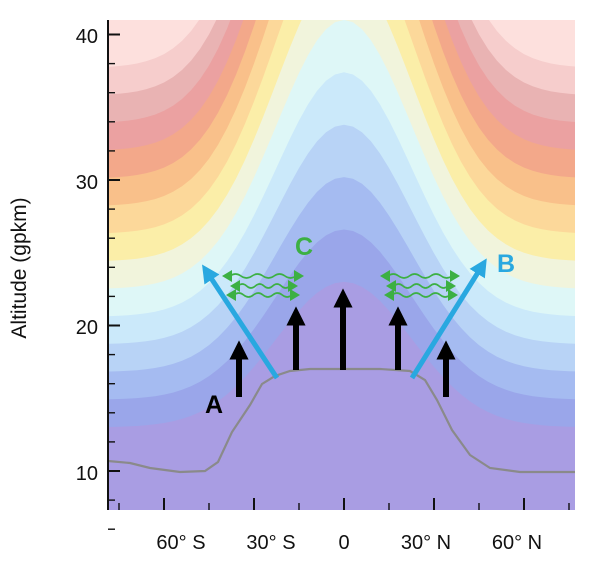 This screenshot has height=564, width=600. I want to click on x-tick-label-60s: 60° S, so click(180, 543).